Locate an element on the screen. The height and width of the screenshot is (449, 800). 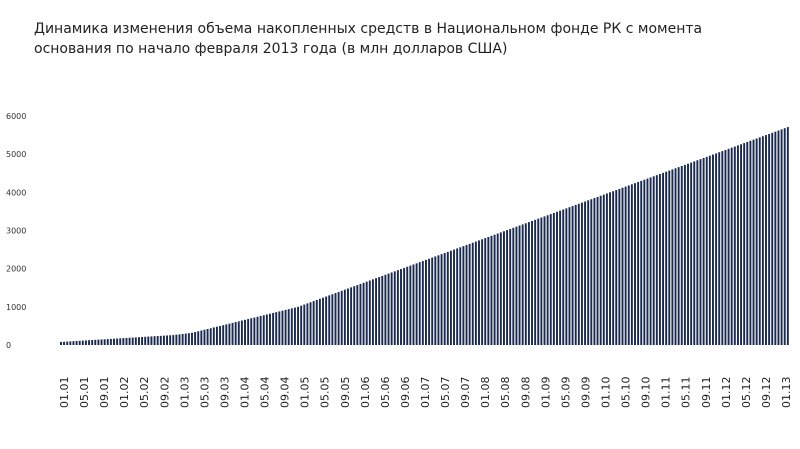
x-tick-label: 01.12 is located at coordinates (726, 393).